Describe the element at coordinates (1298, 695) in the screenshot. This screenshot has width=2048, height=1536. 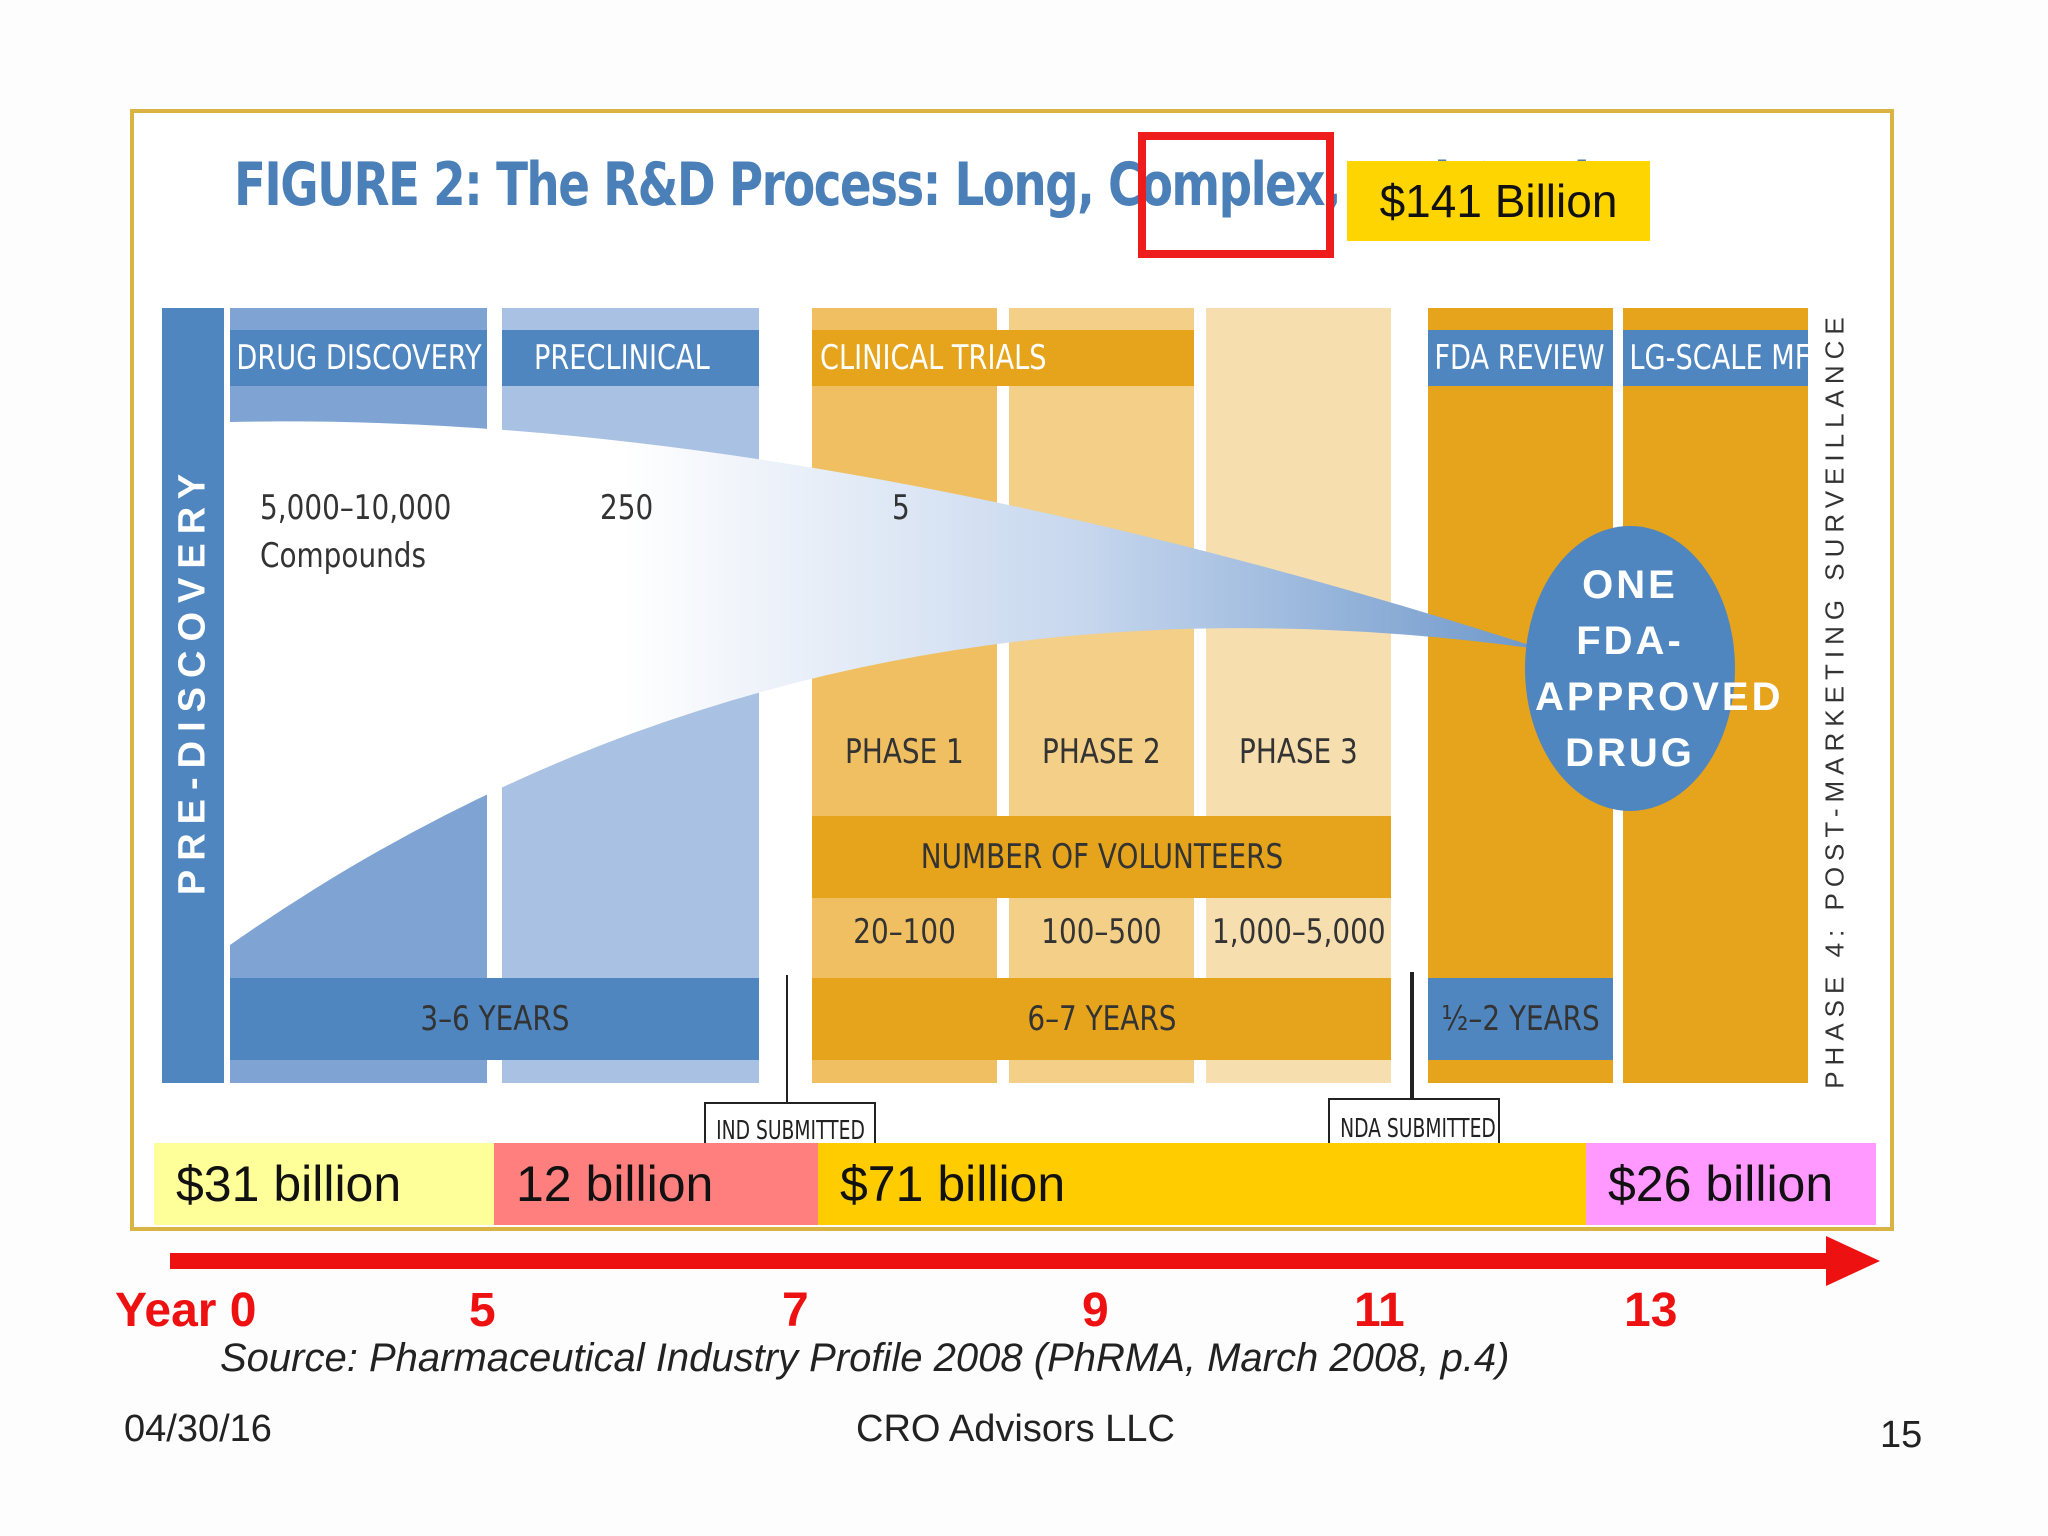
I see `phase3-column` at that location.